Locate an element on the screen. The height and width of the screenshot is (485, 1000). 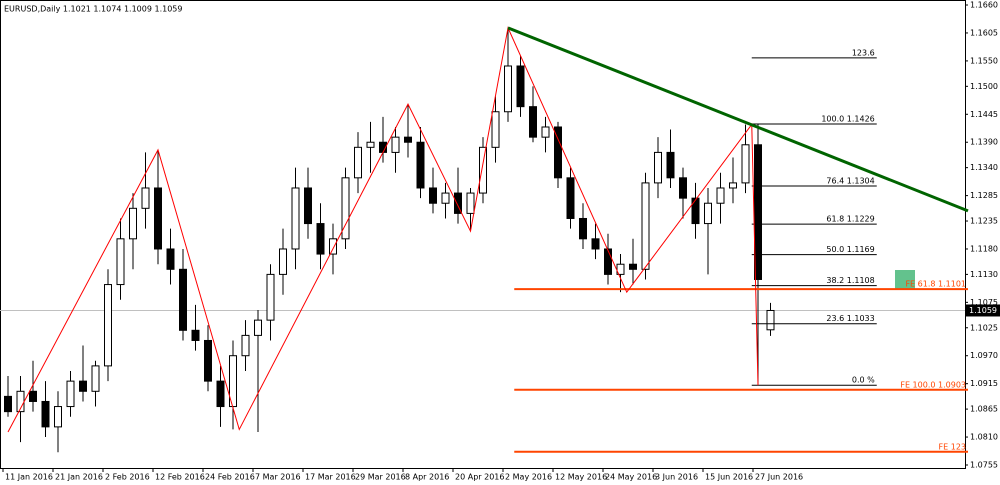
chart-title: EURUSD,Daily 1.1021 1.1074 1.1009 1.1059 is located at coordinates (93, 9).